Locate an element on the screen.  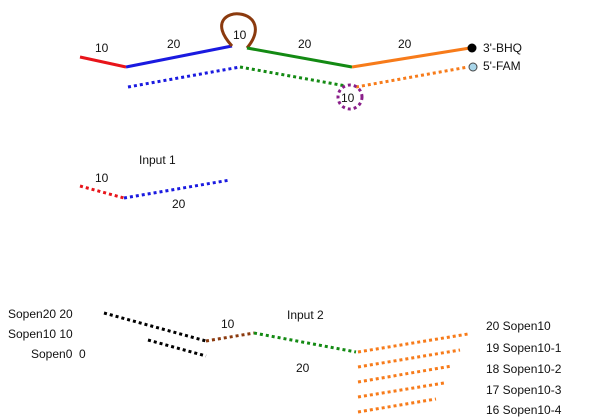
bulge-len-label: 10 is located at coordinates (348, 98).